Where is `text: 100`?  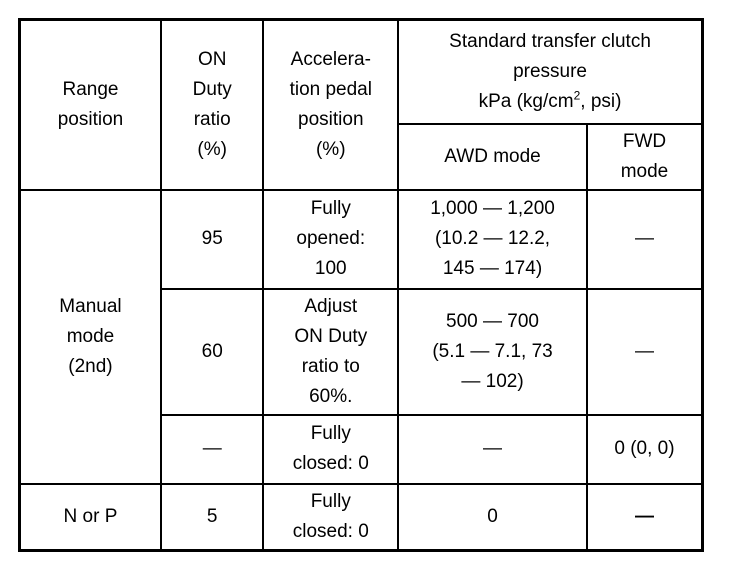
text: 100 is located at coordinates (330, 268).